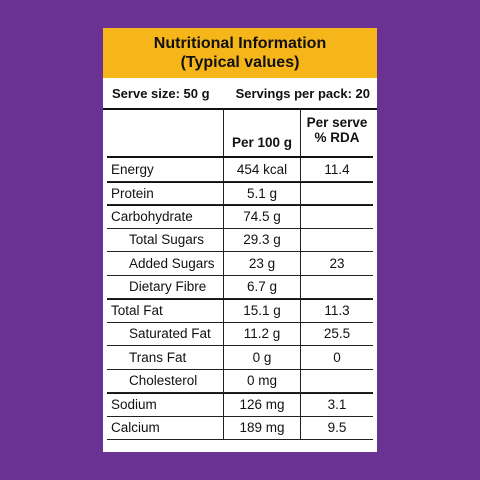 This screenshot has width=480, height=480. Describe the element at coordinates (172, 263) in the screenshot. I see `row-label: Added Sugars` at that location.